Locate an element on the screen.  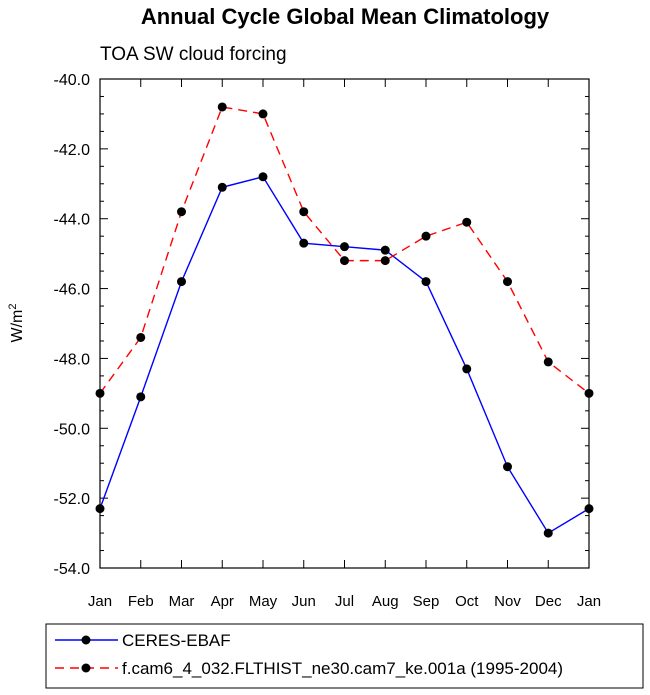
x-tick-label: Jun is located at coordinates (304, 601).